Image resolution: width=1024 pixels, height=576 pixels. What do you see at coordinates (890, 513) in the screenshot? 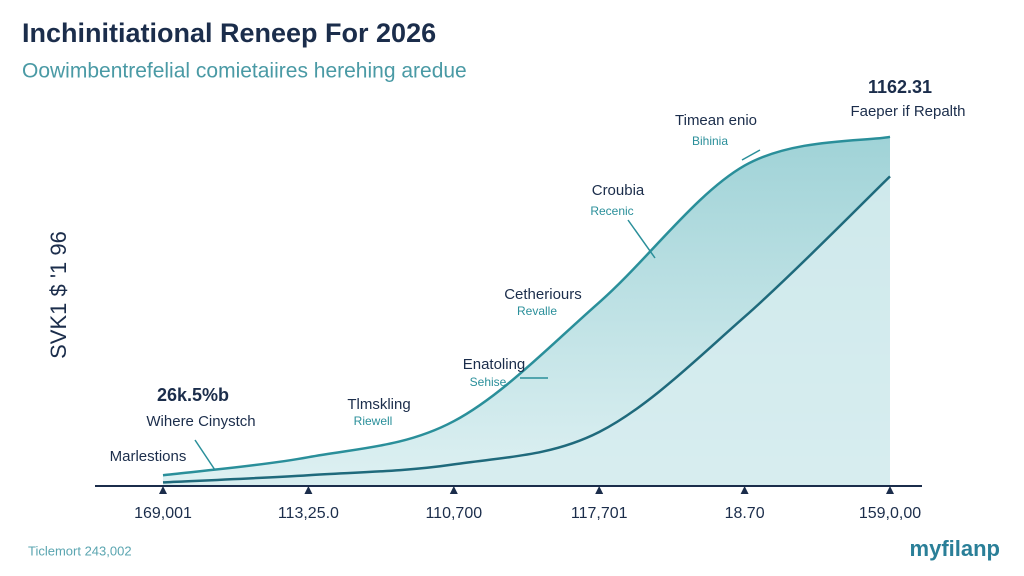
I see `x-tick-label: 159,0,00` at bounding box center [890, 513].